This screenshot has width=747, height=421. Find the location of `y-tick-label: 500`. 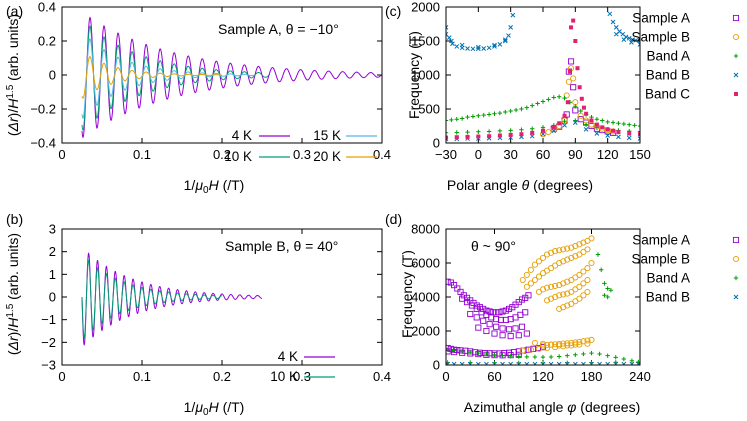

y-tick-label: 500 is located at coordinates (429, 109).